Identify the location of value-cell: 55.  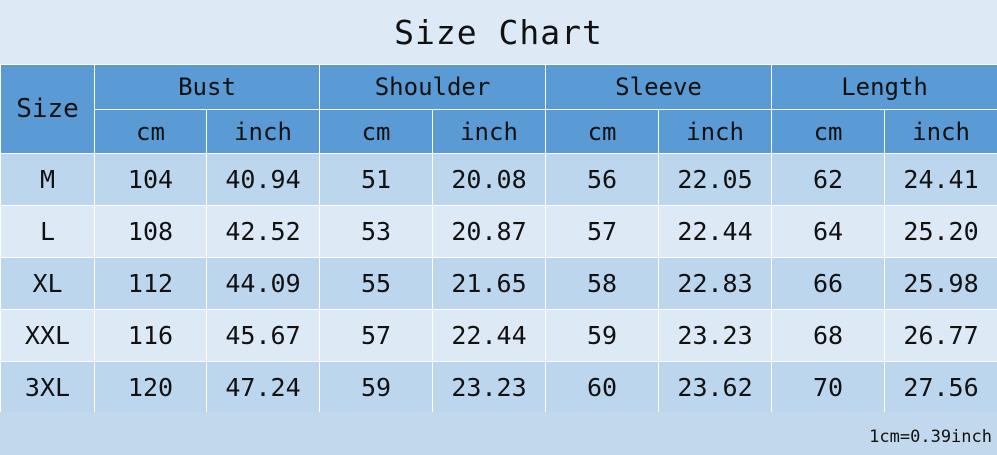
(376, 283).